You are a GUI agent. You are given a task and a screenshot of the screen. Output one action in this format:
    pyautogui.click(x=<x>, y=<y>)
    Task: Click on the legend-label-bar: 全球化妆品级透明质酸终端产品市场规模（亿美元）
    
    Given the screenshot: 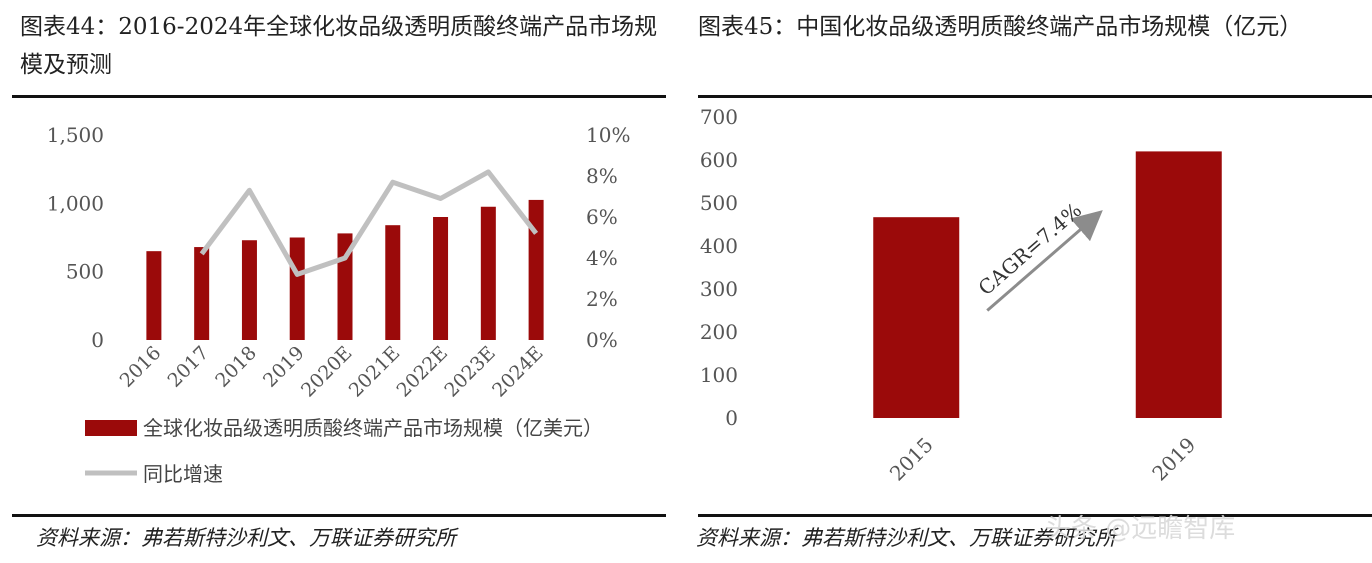 What is the action you would take?
    pyautogui.click(x=373, y=428)
    